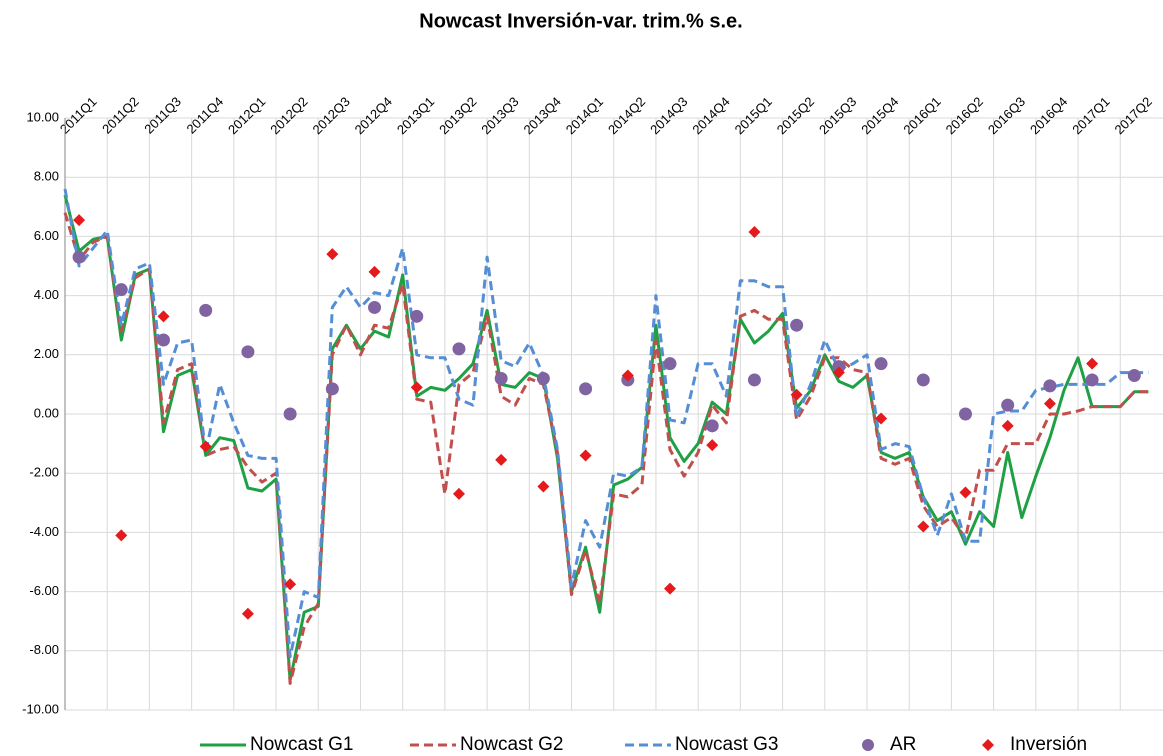 The height and width of the screenshot is (756, 1163). What do you see at coordinates (964, 115) in the screenshot?
I see `x-tick-label: 2016Q2` at bounding box center [964, 115].